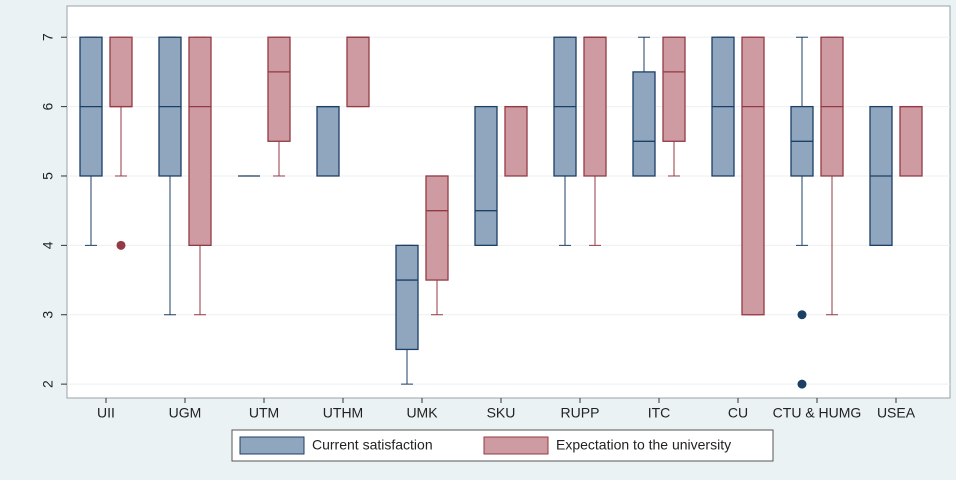 This screenshot has width=956, height=480. I want to click on y-tick-label: 2, so click(48, 384).